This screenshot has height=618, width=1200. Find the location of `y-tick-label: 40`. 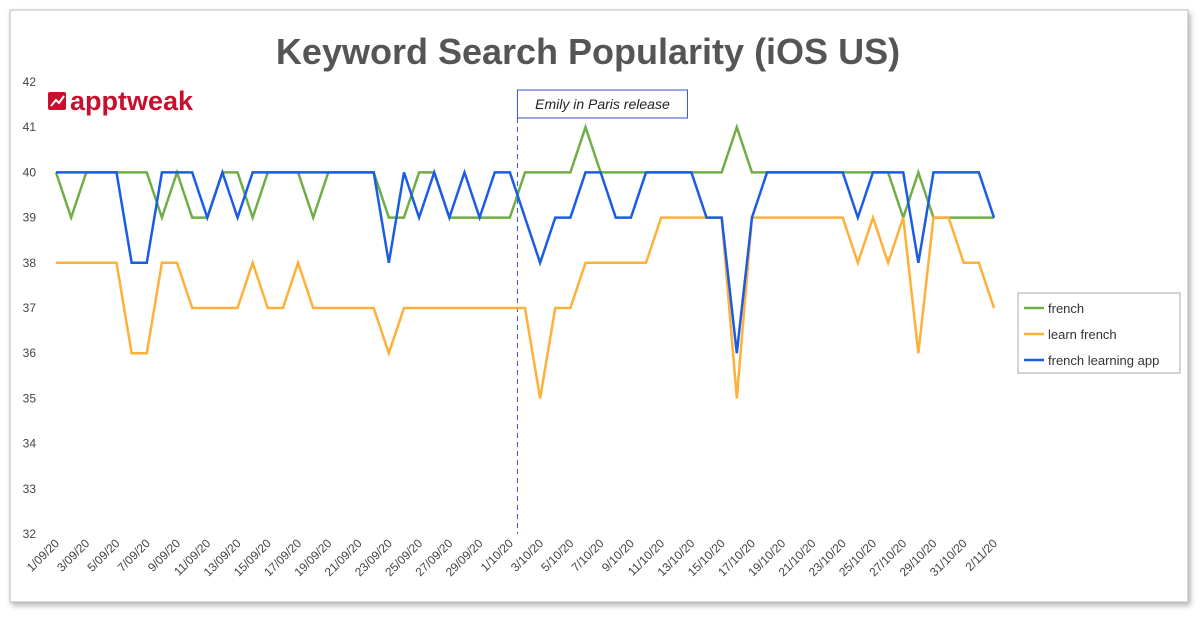

y-tick-label: 40 is located at coordinates (30, 172).